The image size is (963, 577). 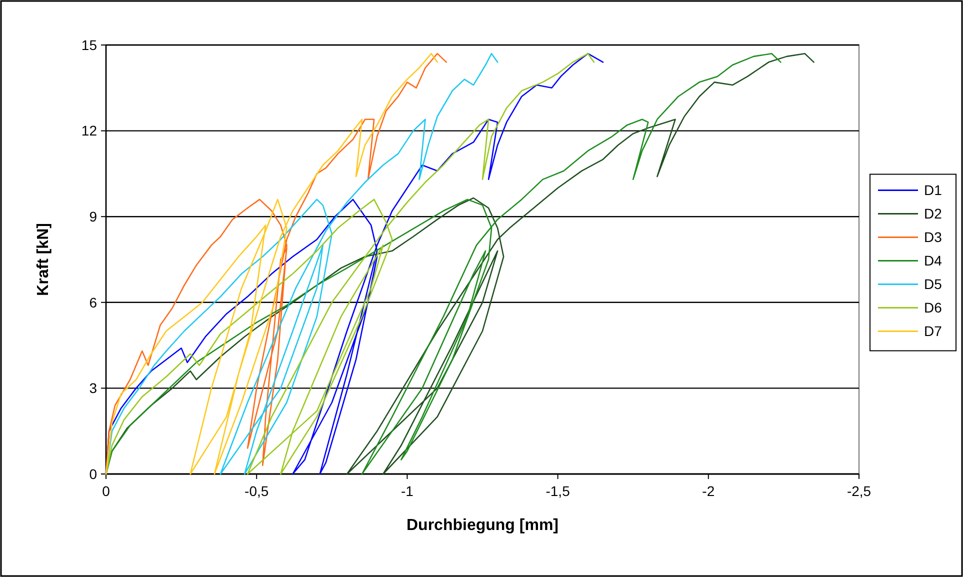 What do you see at coordinates (93, 388) in the screenshot?
I see `y-tick-label: 3` at bounding box center [93, 388].